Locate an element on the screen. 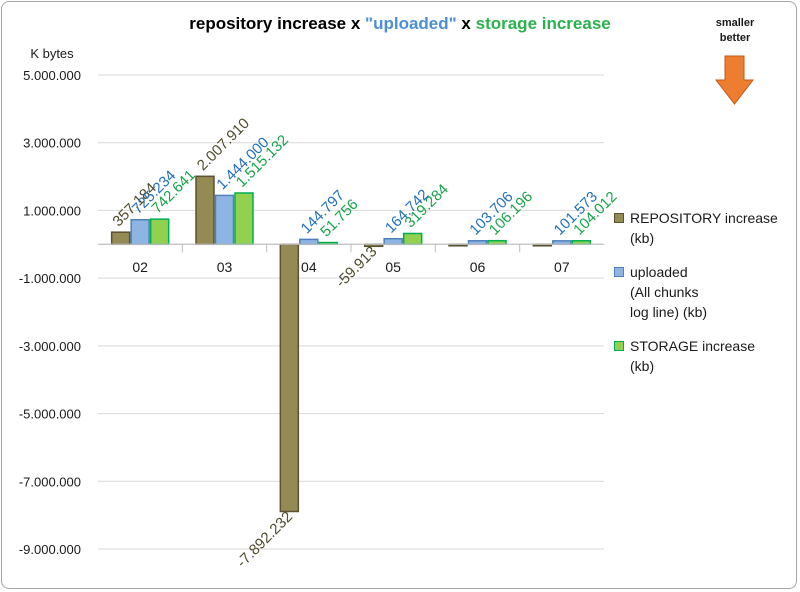 This screenshot has width=800, height=592. legend-label-uploaded-3: log line) (kb) is located at coordinates (669, 312).